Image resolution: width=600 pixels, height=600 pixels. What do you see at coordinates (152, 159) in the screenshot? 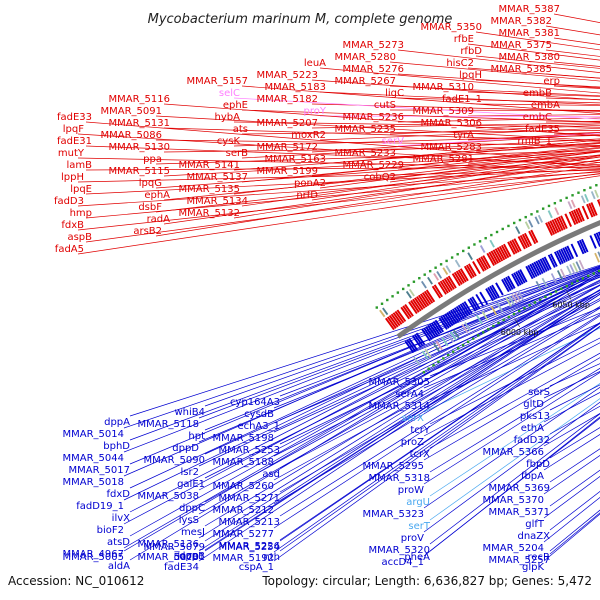
I see `gene-label: ppa` at bounding box center [152, 159].